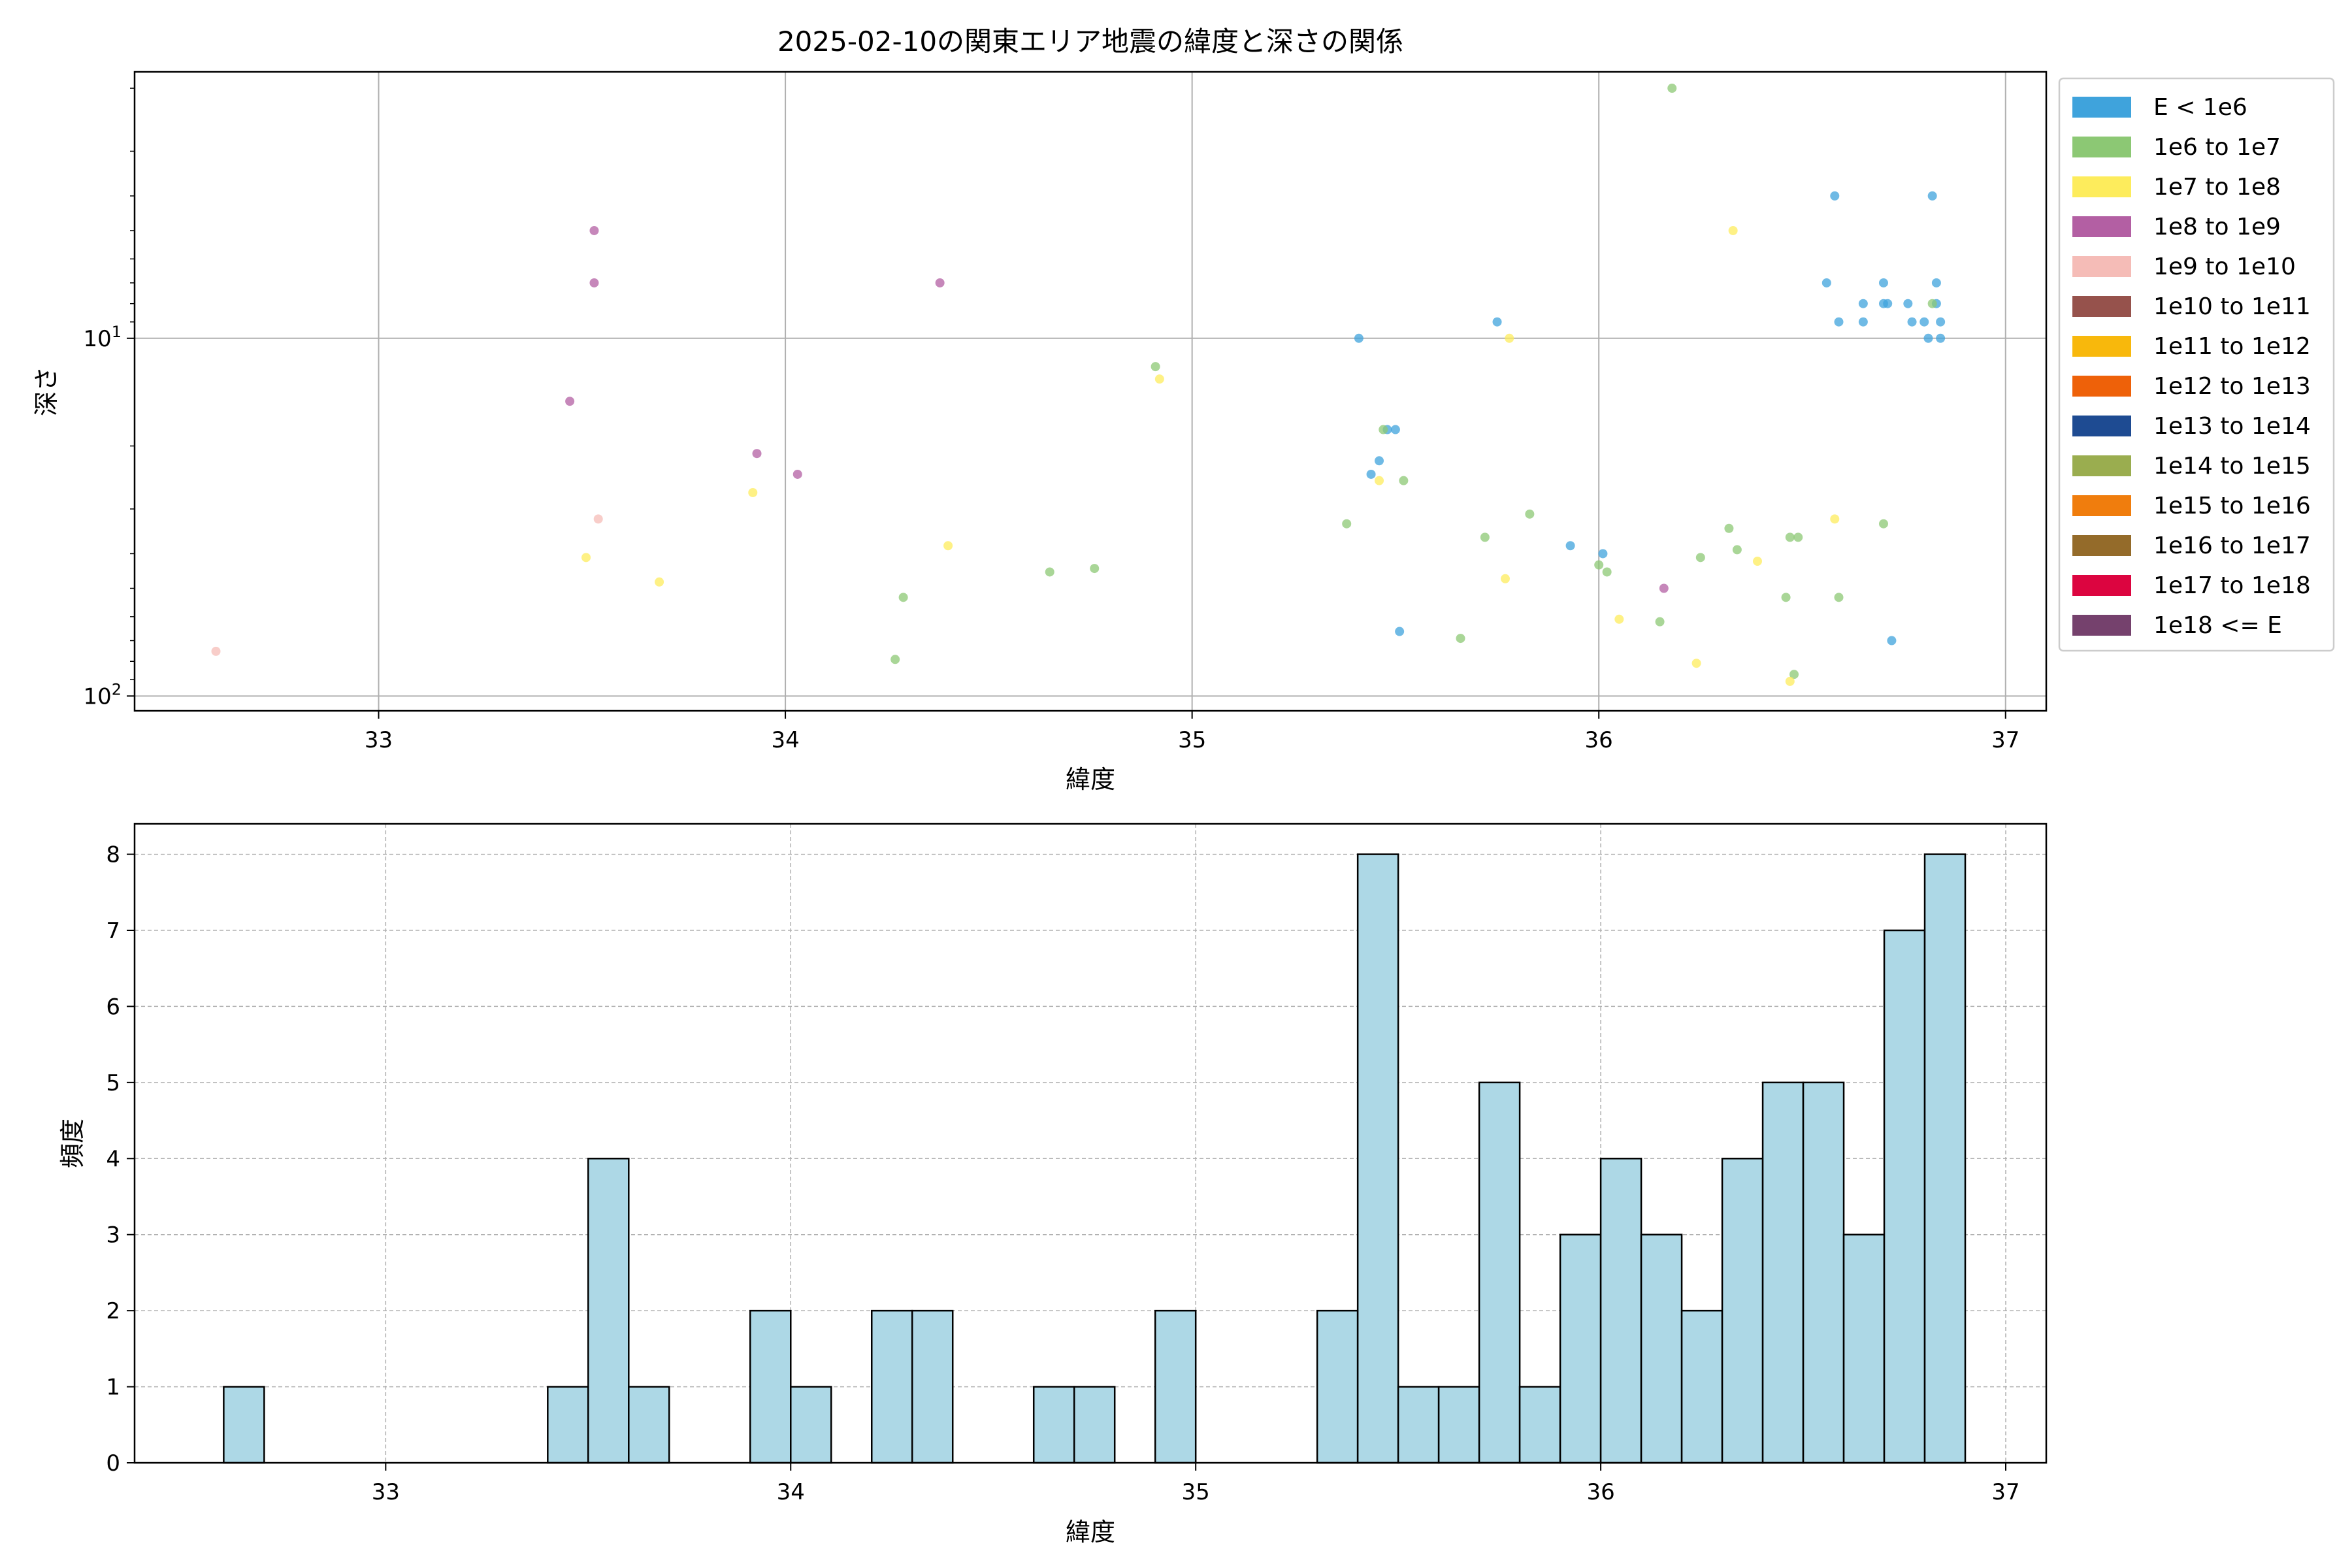 This screenshot has height=1568, width=2352. Describe the element at coordinates (113, 855) in the screenshot. I see `histogram-y-tick-label: 8` at that location.